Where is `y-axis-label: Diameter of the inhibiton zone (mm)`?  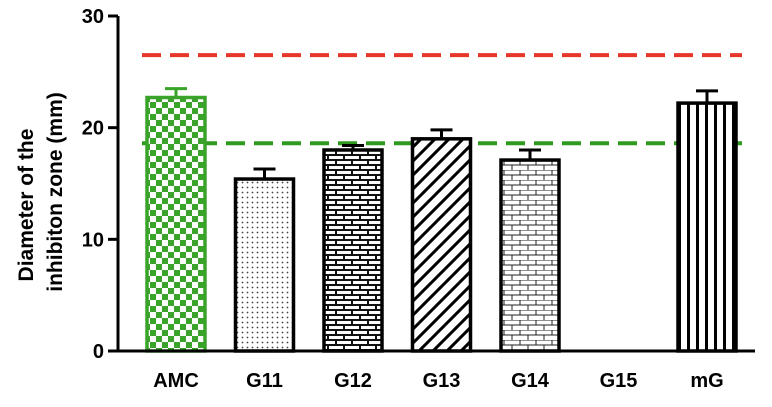
y-axis-label: Diameter of the inhibiton zone (mm) is located at coordinates (41, 191).